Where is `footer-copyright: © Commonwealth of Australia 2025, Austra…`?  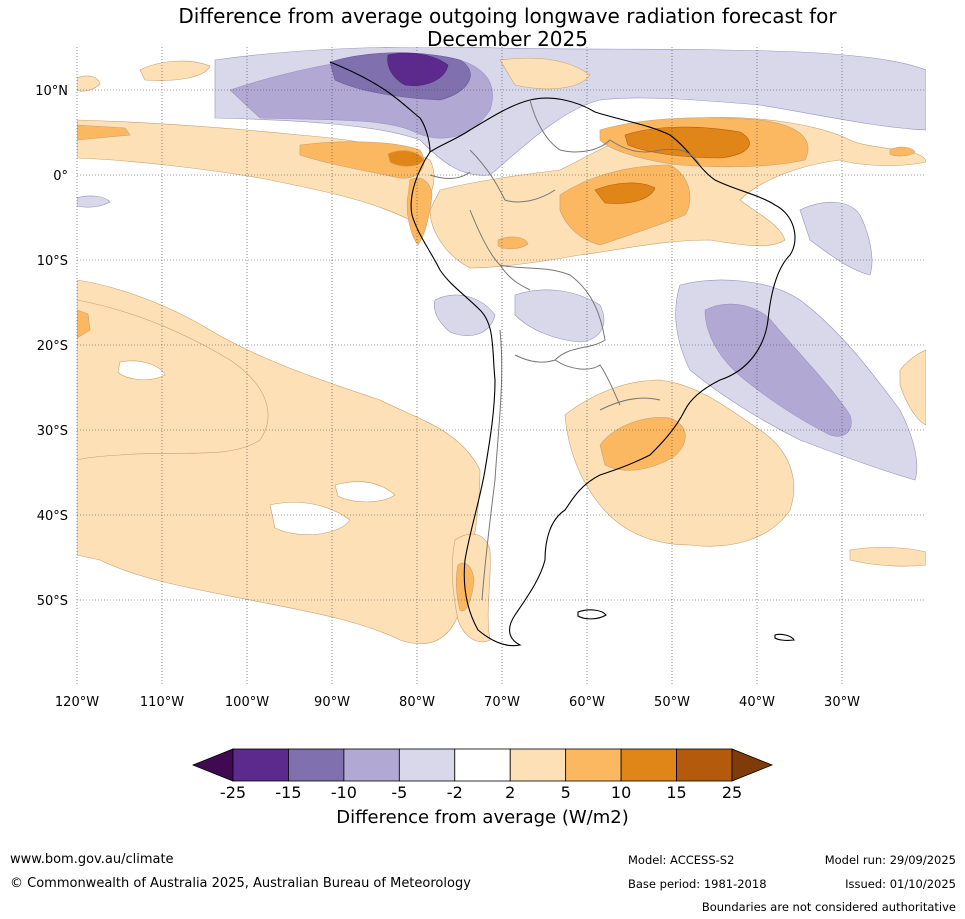 footer-copyright: © Commonwealth of Australia 2025, Austra… is located at coordinates (240, 883).